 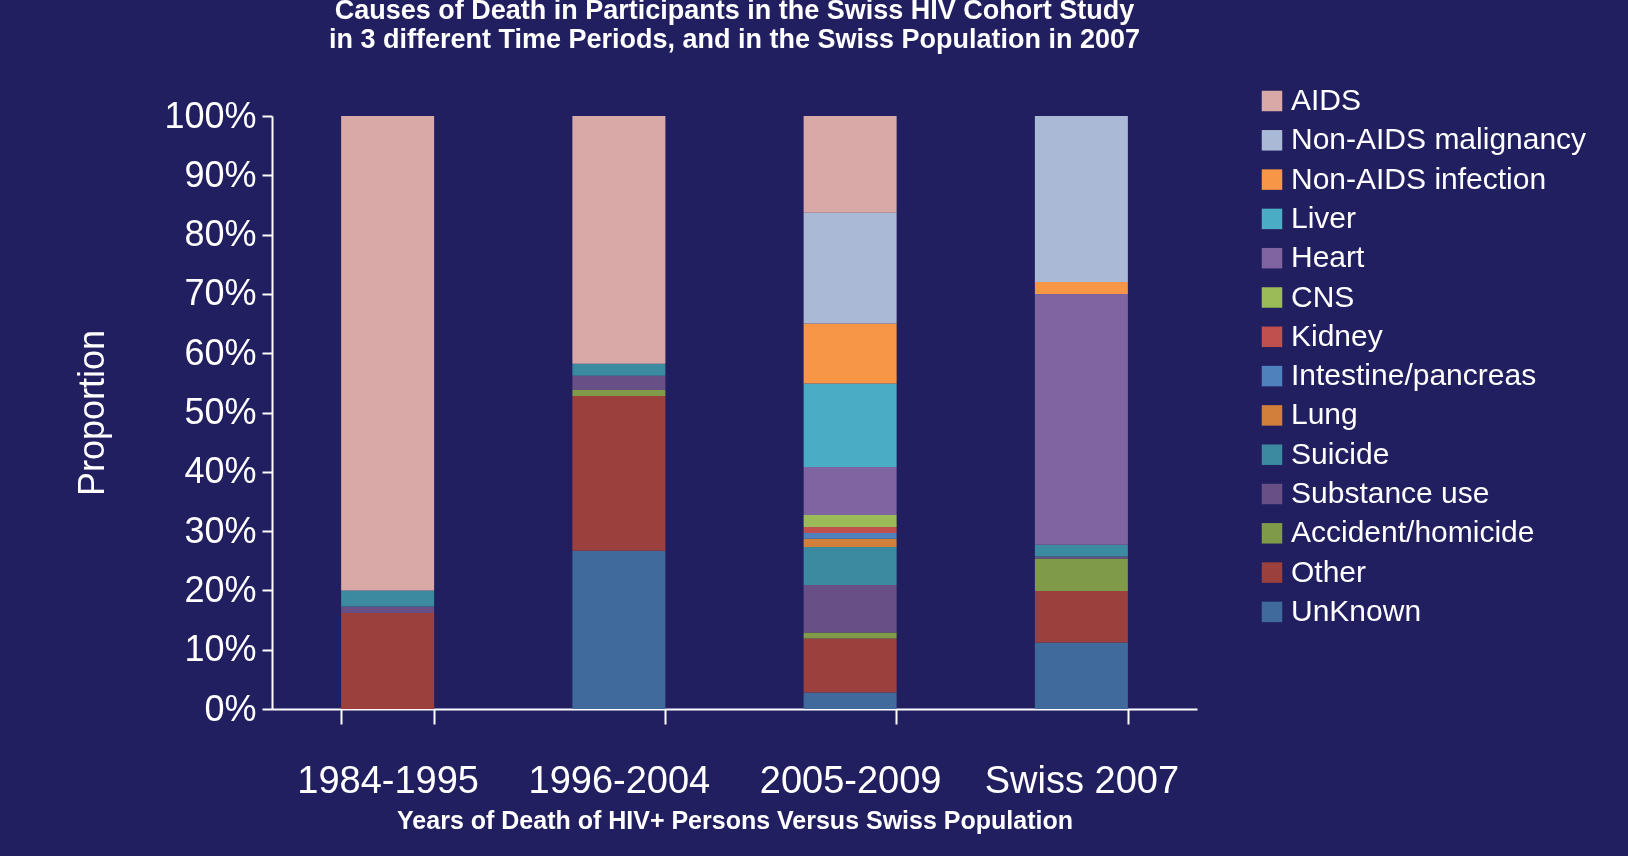 What do you see at coordinates (1324, 414) in the screenshot?
I see `legend-label: Lung` at bounding box center [1324, 414].